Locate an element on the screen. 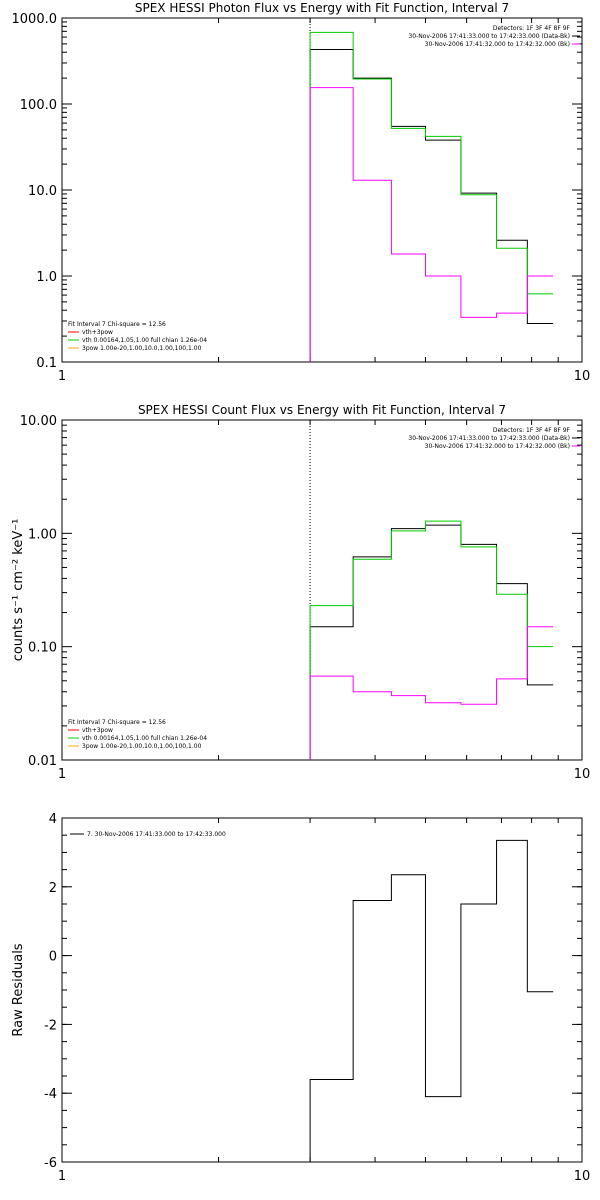  y-axis-label: counts s⁻¹ cm⁻² keV⁻¹ is located at coordinates (18, 590).